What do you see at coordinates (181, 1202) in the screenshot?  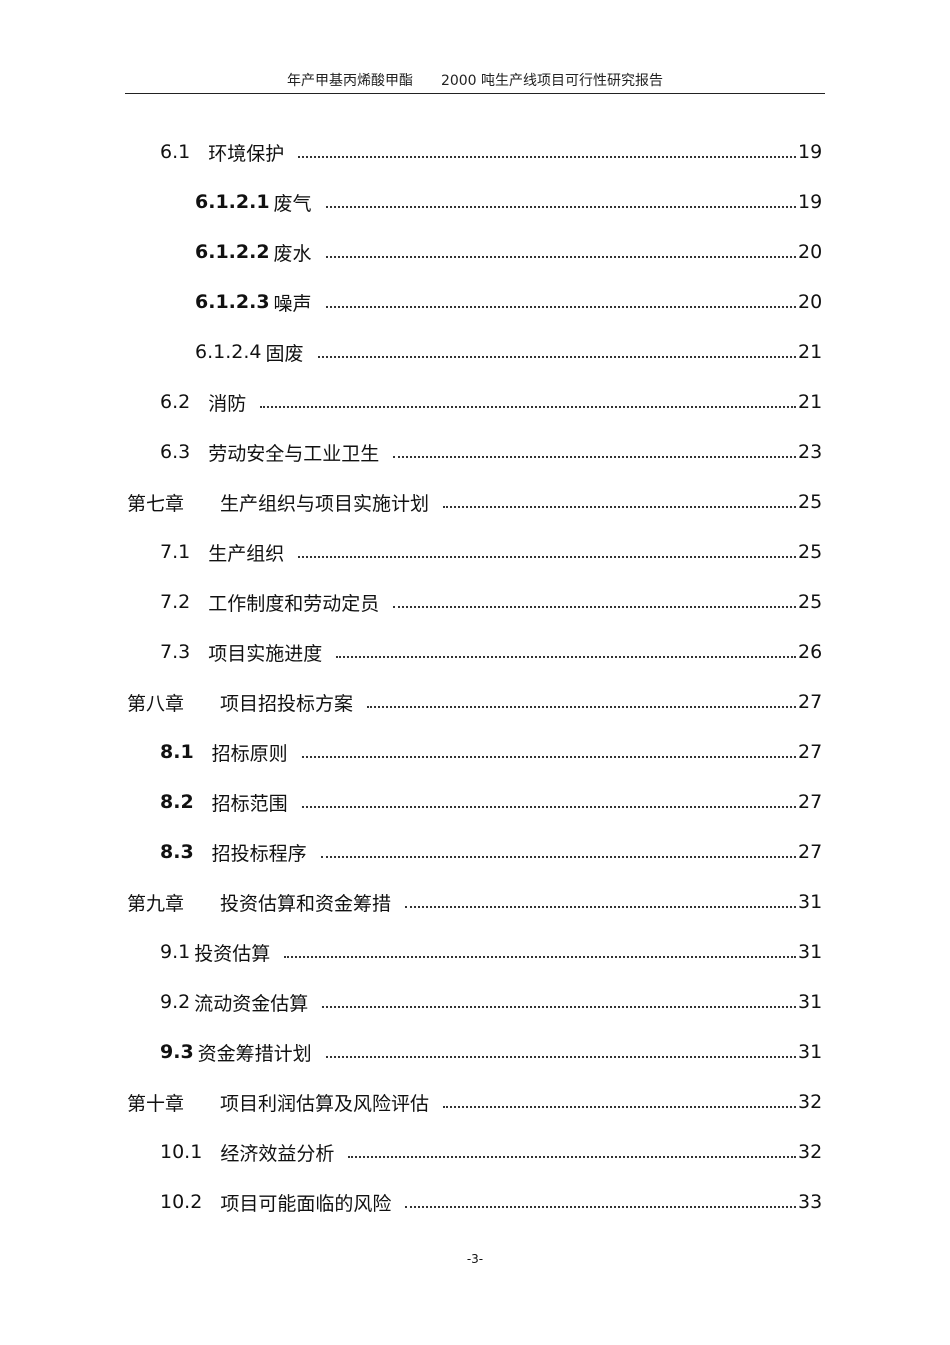 I see `toc-number: 10.2` at bounding box center [181, 1202].